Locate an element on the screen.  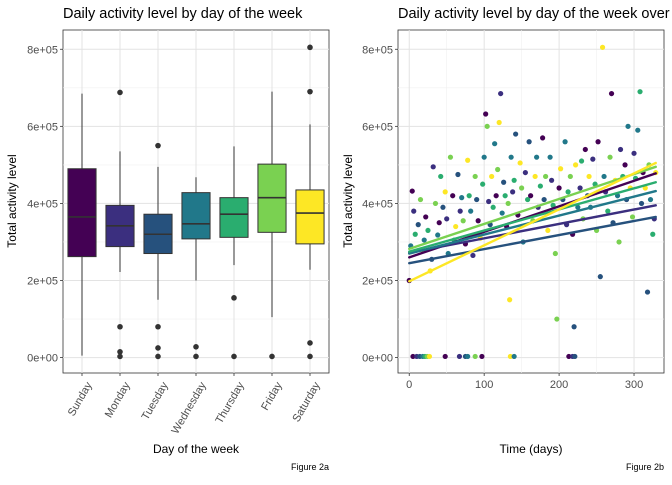
x-axis-ticks-b: 0 100 200 300 is located at coordinates (524, 382).